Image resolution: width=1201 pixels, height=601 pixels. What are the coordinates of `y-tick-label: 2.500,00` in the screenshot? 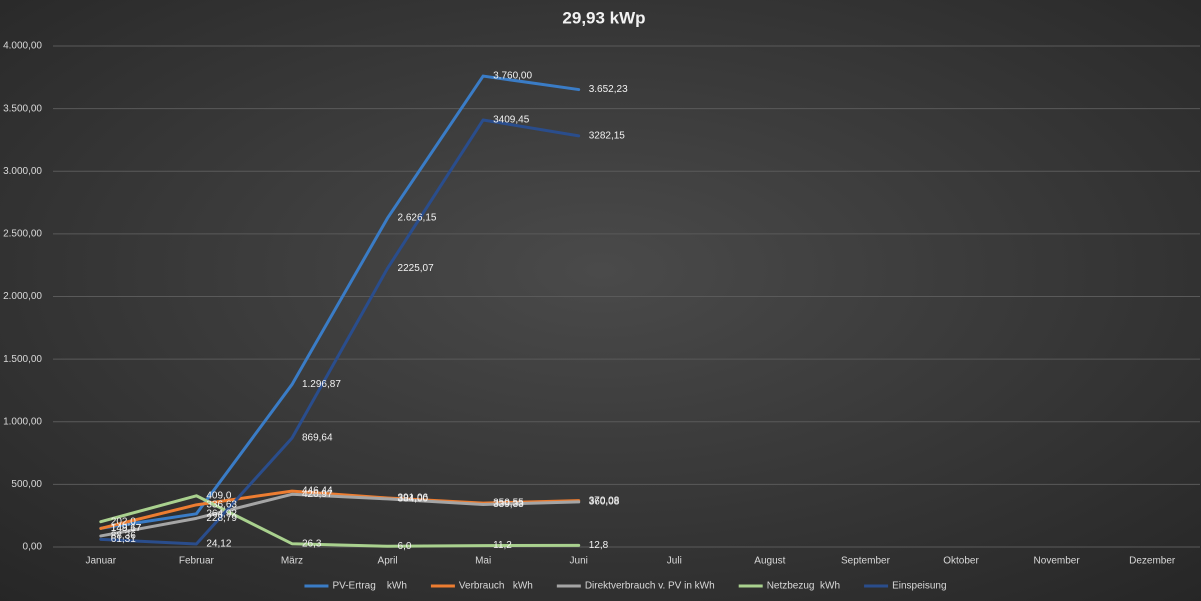 It's located at (22, 234).